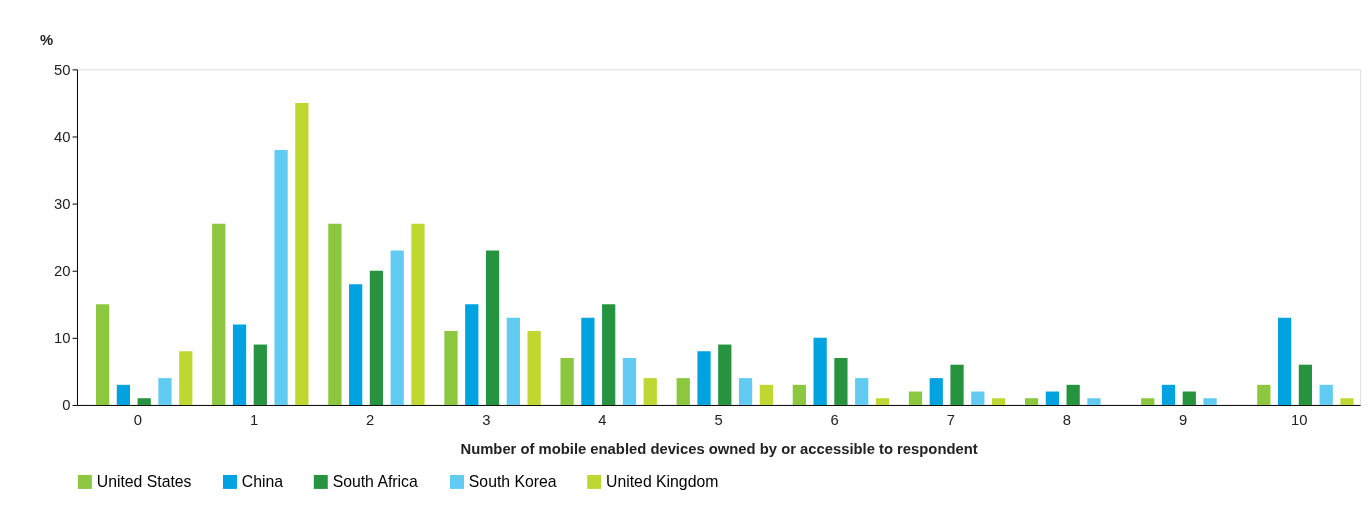 This screenshot has width=1370, height=519. I want to click on x-axis-title: Number of mobile enabled devices owned by or accessible to respondent, so click(719, 448).